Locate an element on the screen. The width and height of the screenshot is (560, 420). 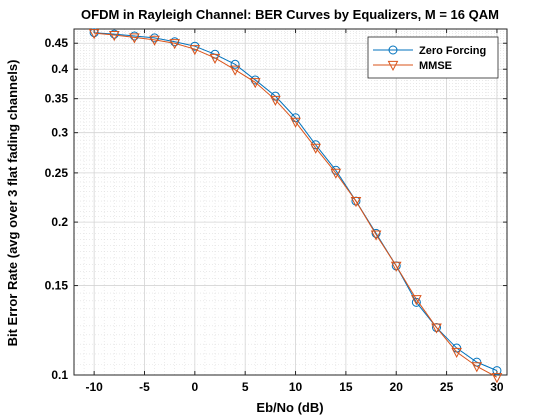
legend-label: MMSE is located at coordinates (435, 66).